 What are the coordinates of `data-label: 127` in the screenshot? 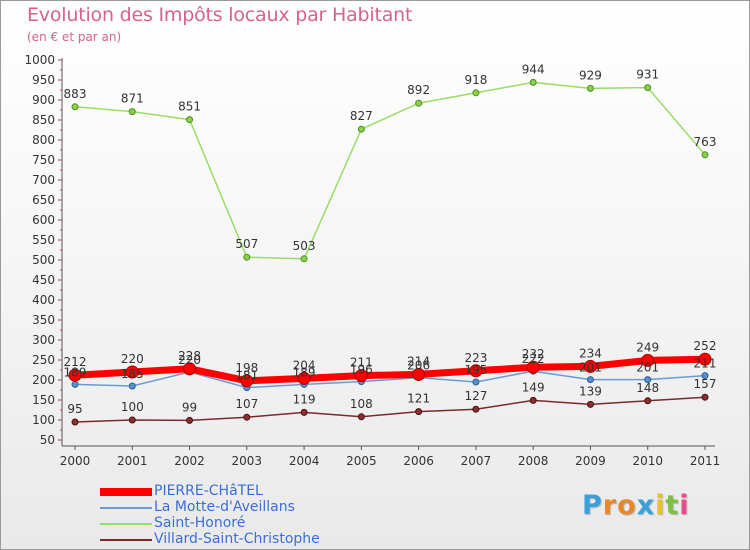 It's located at (475, 396).